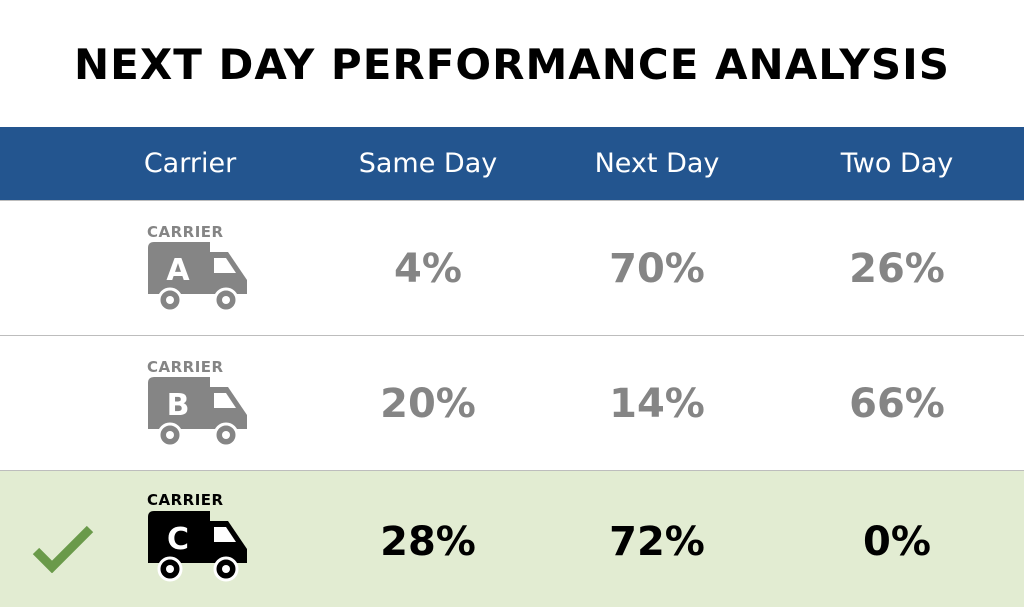  What do you see at coordinates (897, 404) in the screenshot?
I see `percent-cell: 66%` at bounding box center [897, 404].